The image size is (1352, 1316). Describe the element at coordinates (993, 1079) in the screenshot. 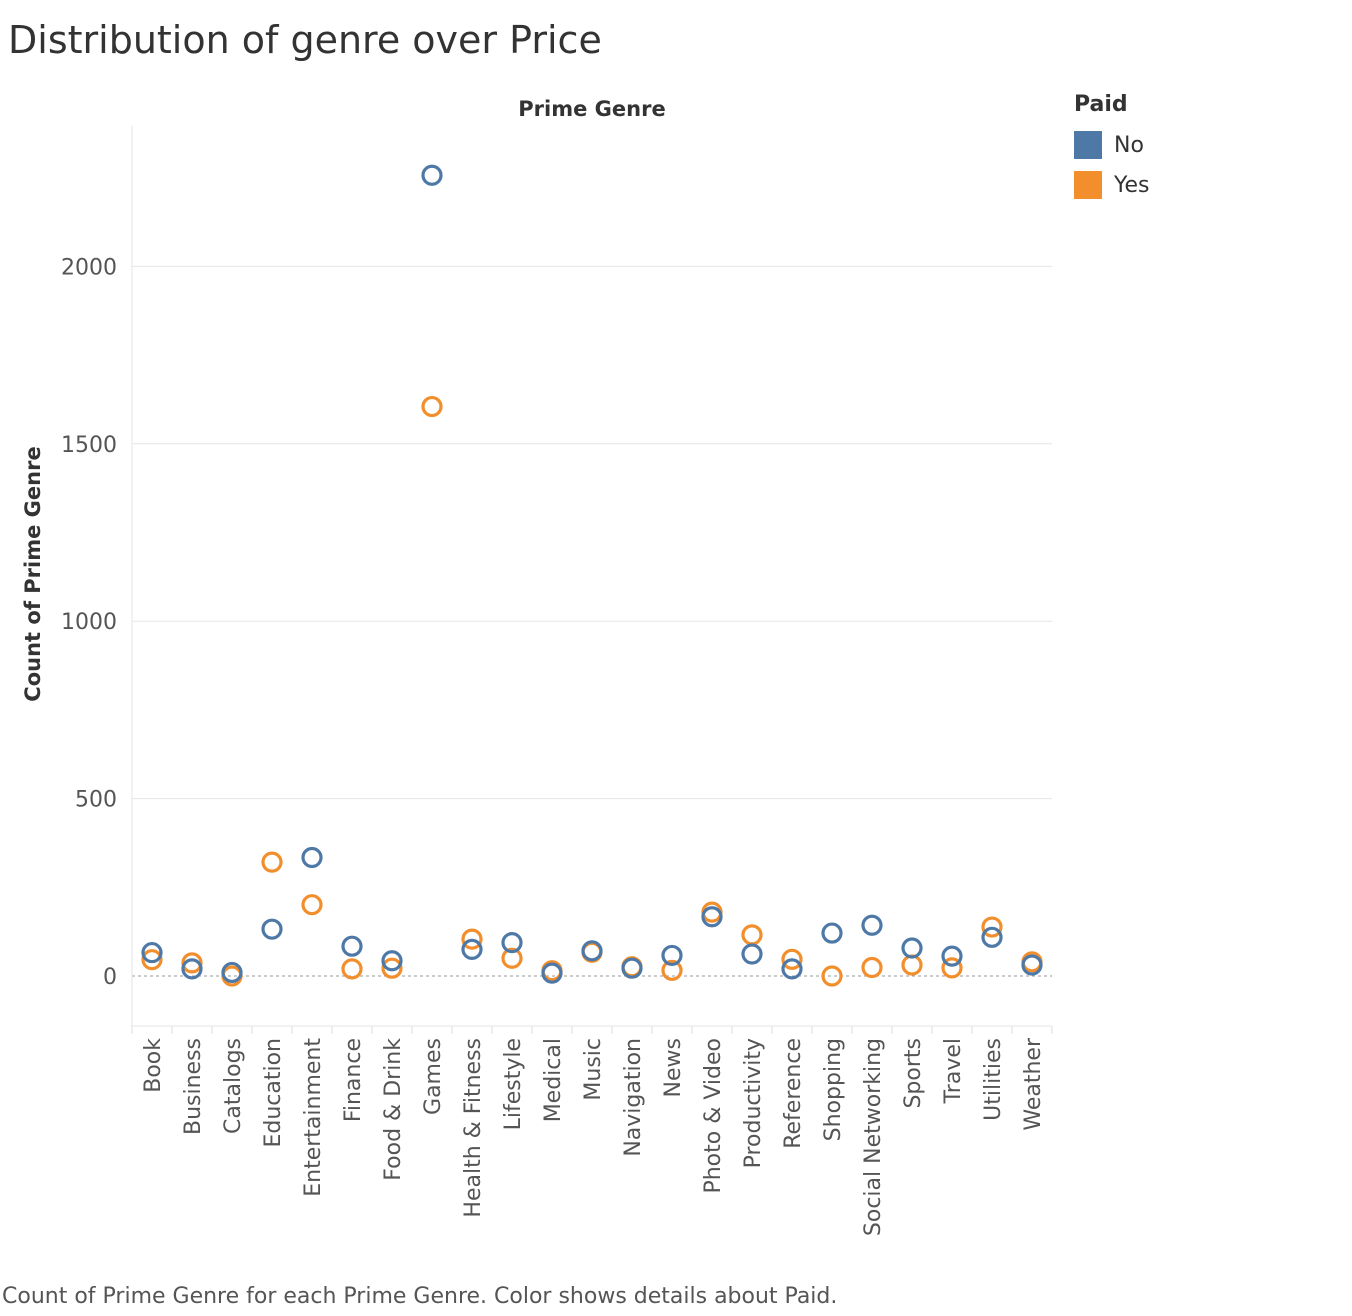

I see `x-tick-label: Utilities` at that location.